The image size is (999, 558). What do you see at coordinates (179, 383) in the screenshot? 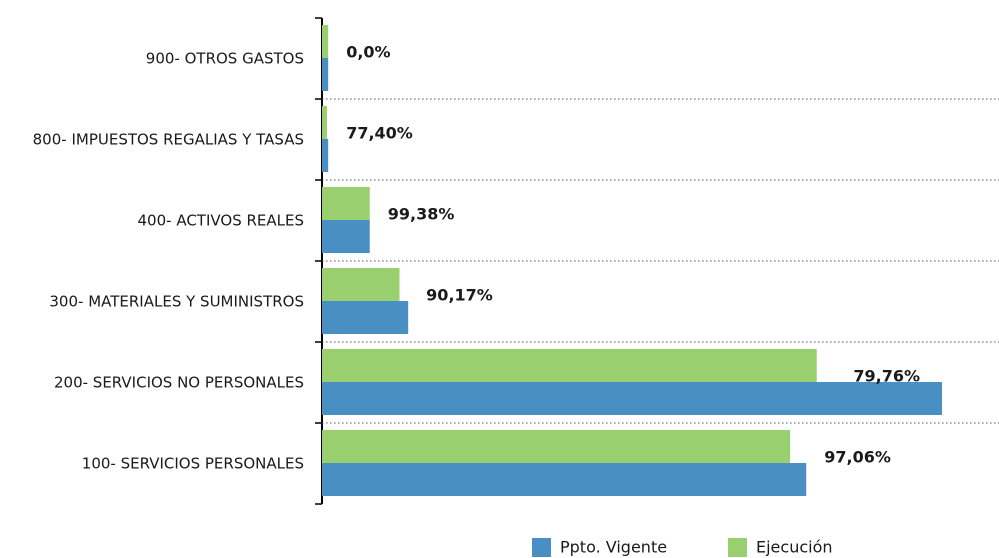
I see `category-label: 200- SERVICIOS NO PERSONALES` at bounding box center [179, 383].